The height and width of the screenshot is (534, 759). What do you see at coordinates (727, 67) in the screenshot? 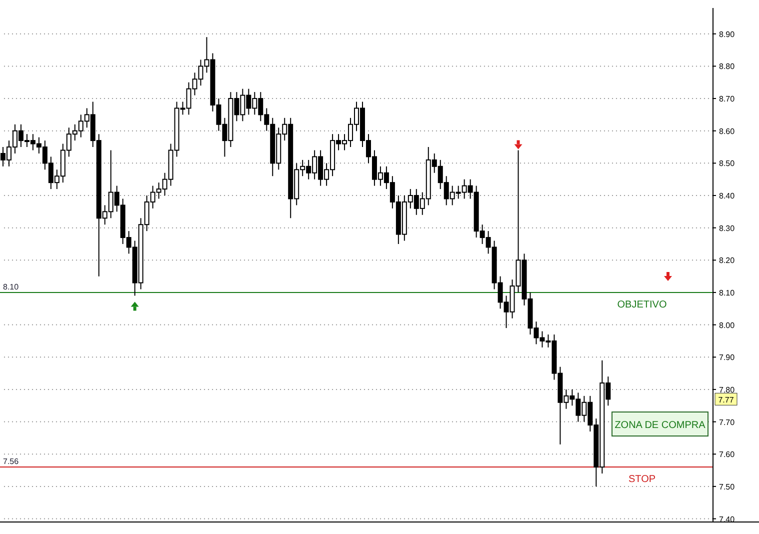
I see `y-tick-label: 8.80` at bounding box center [727, 67].